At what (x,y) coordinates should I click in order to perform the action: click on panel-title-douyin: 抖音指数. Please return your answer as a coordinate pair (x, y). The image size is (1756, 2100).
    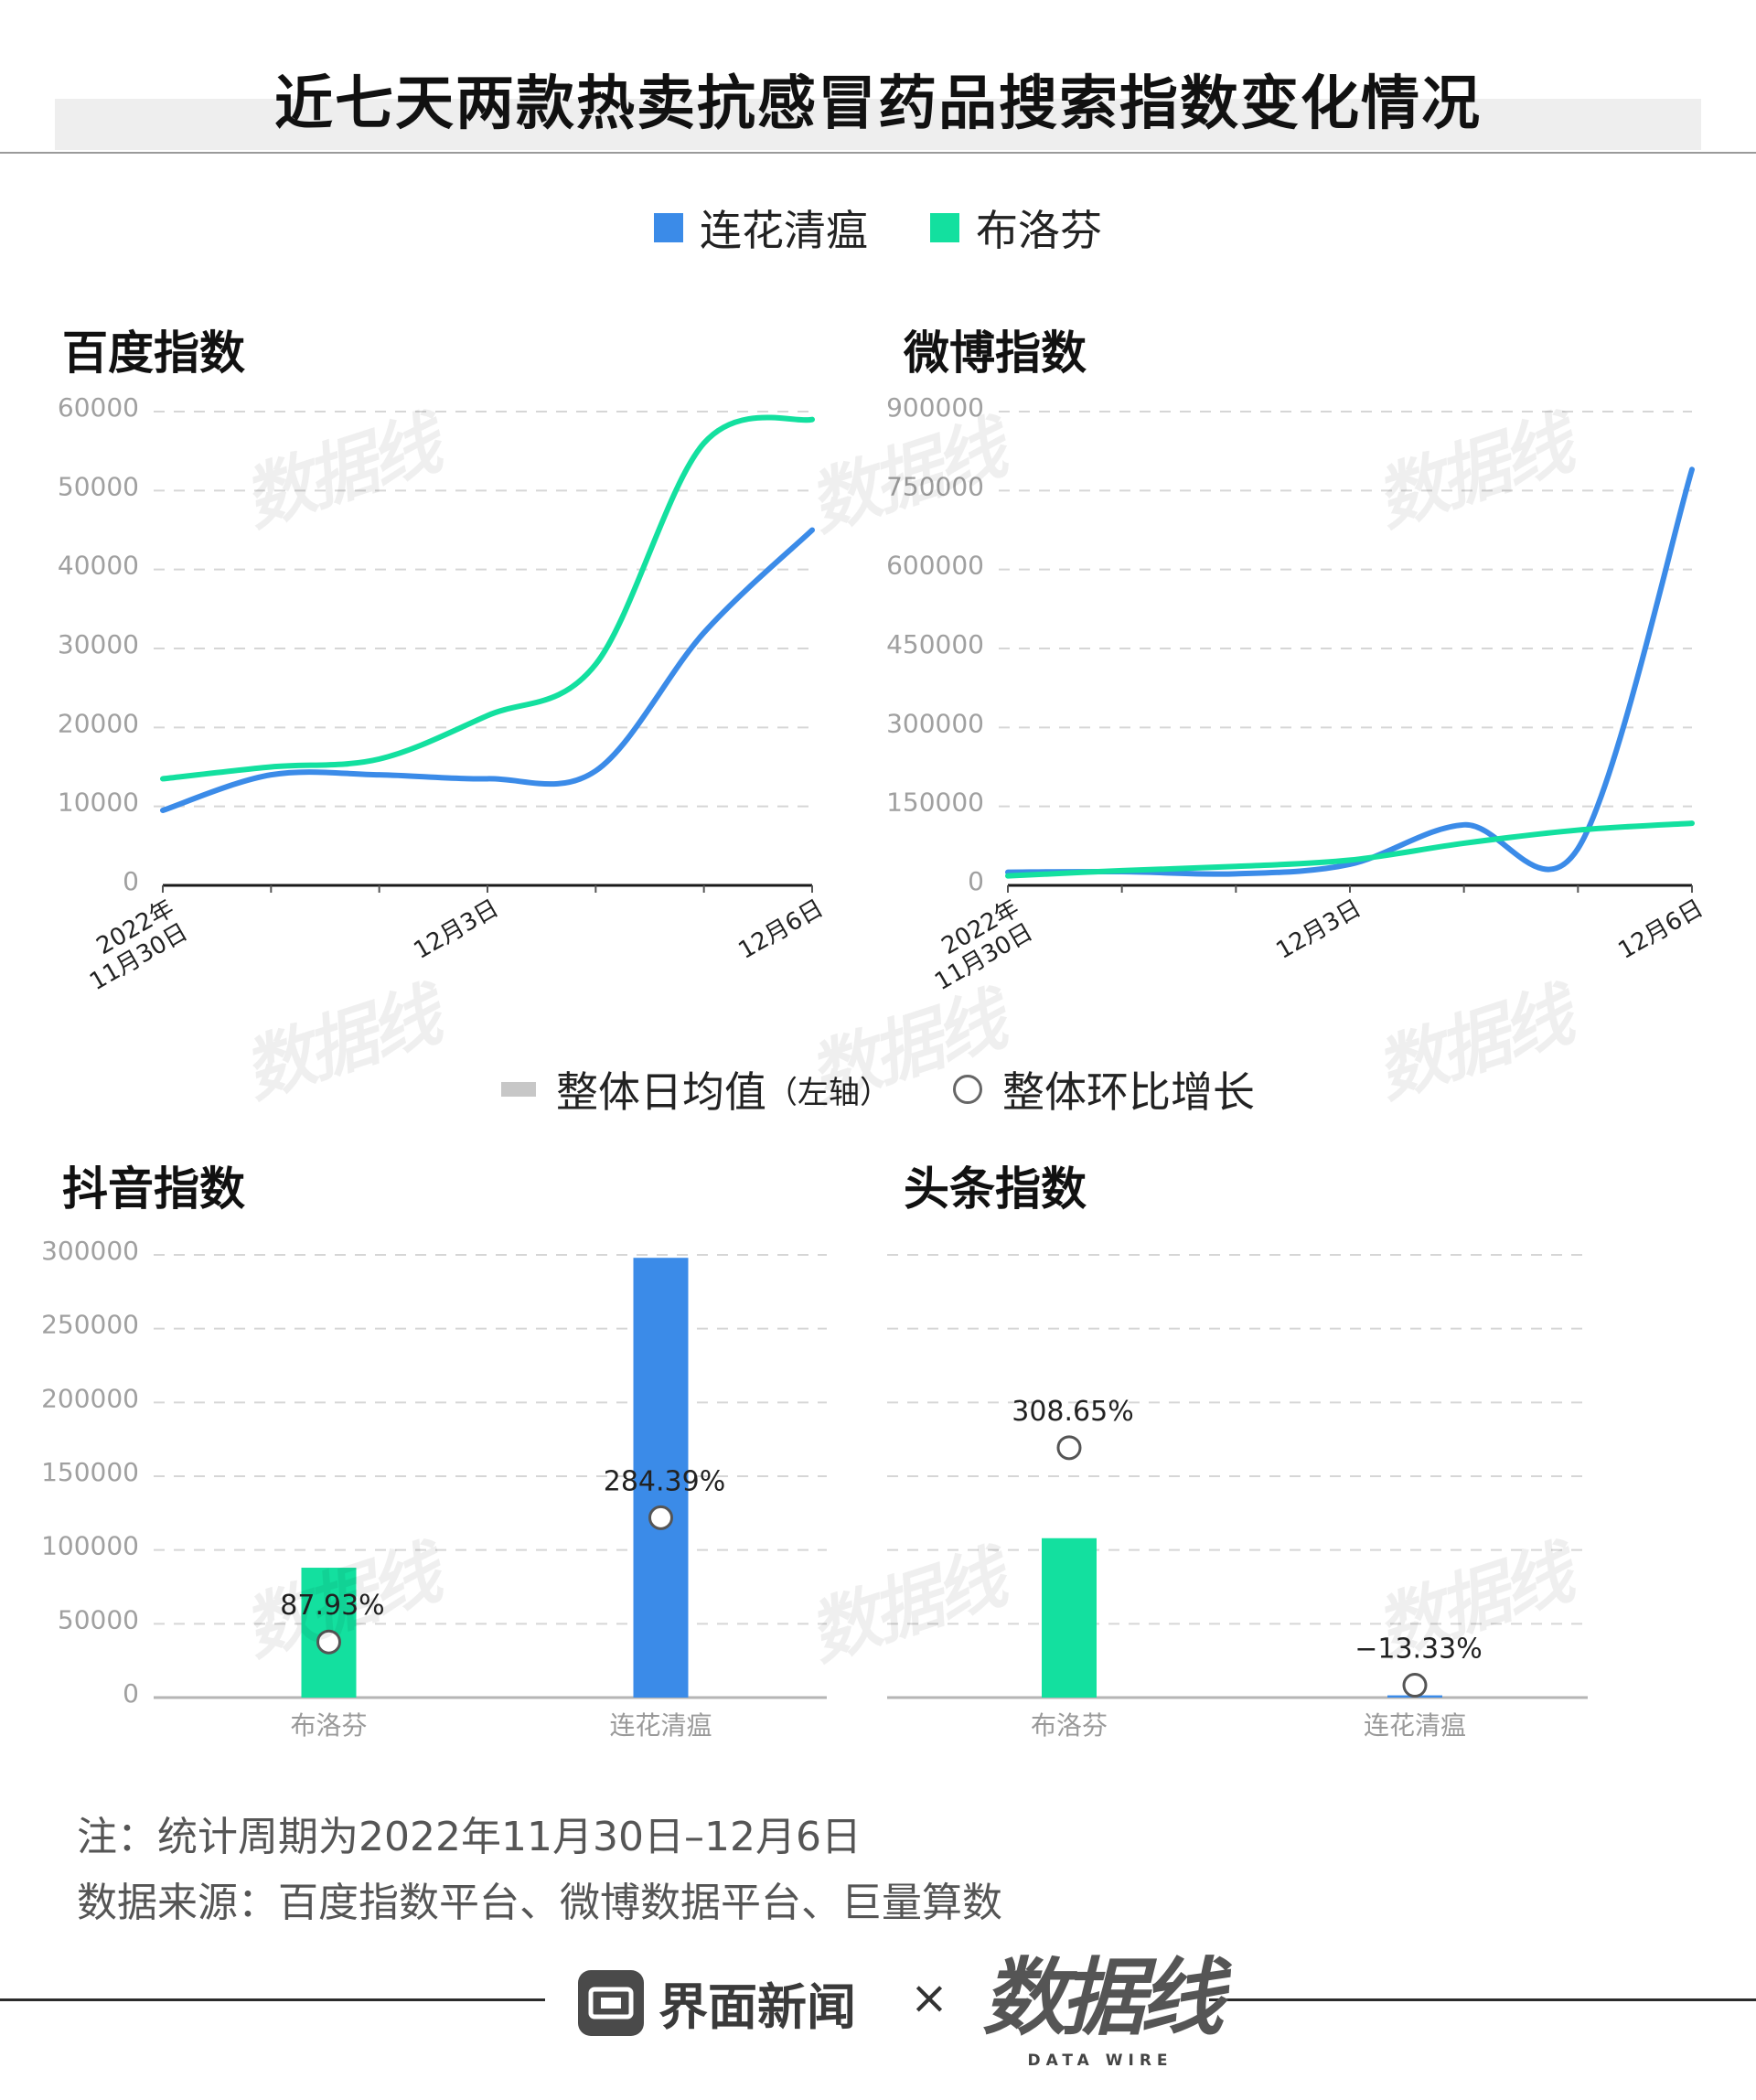
    Looking at the image, I should click on (153, 1189).